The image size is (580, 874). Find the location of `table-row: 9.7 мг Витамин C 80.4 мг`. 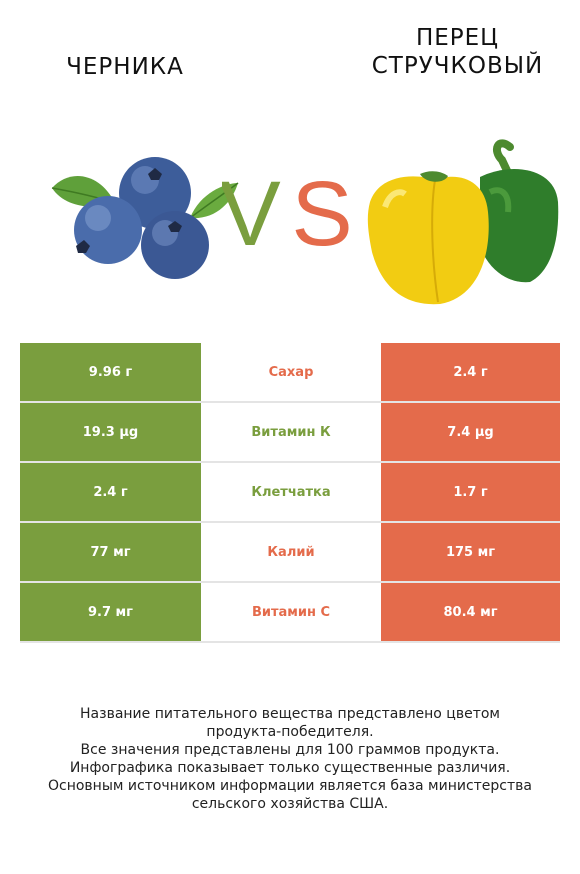

table-row: 9.7 мг Витамин C 80.4 мг is located at coordinates (290, 612).